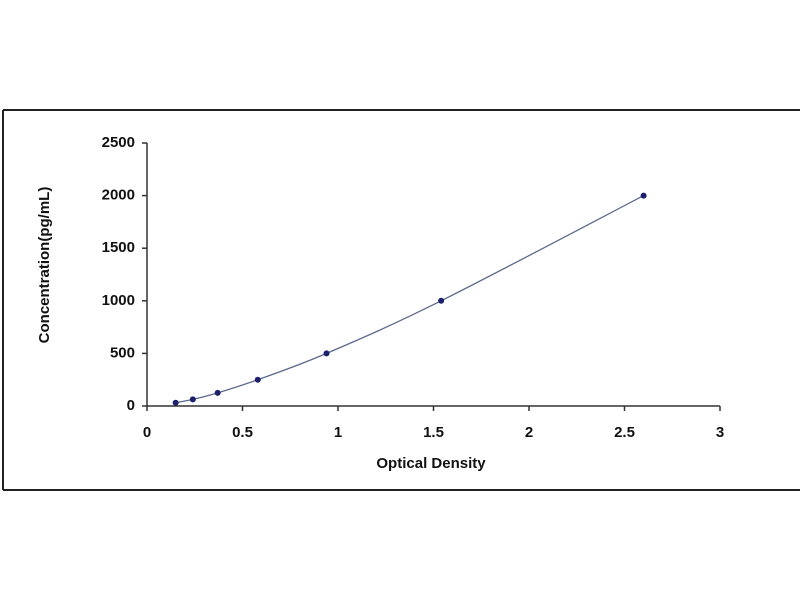  What do you see at coordinates (624, 432) in the screenshot?
I see `x-tick-label: 2.5` at bounding box center [624, 432].